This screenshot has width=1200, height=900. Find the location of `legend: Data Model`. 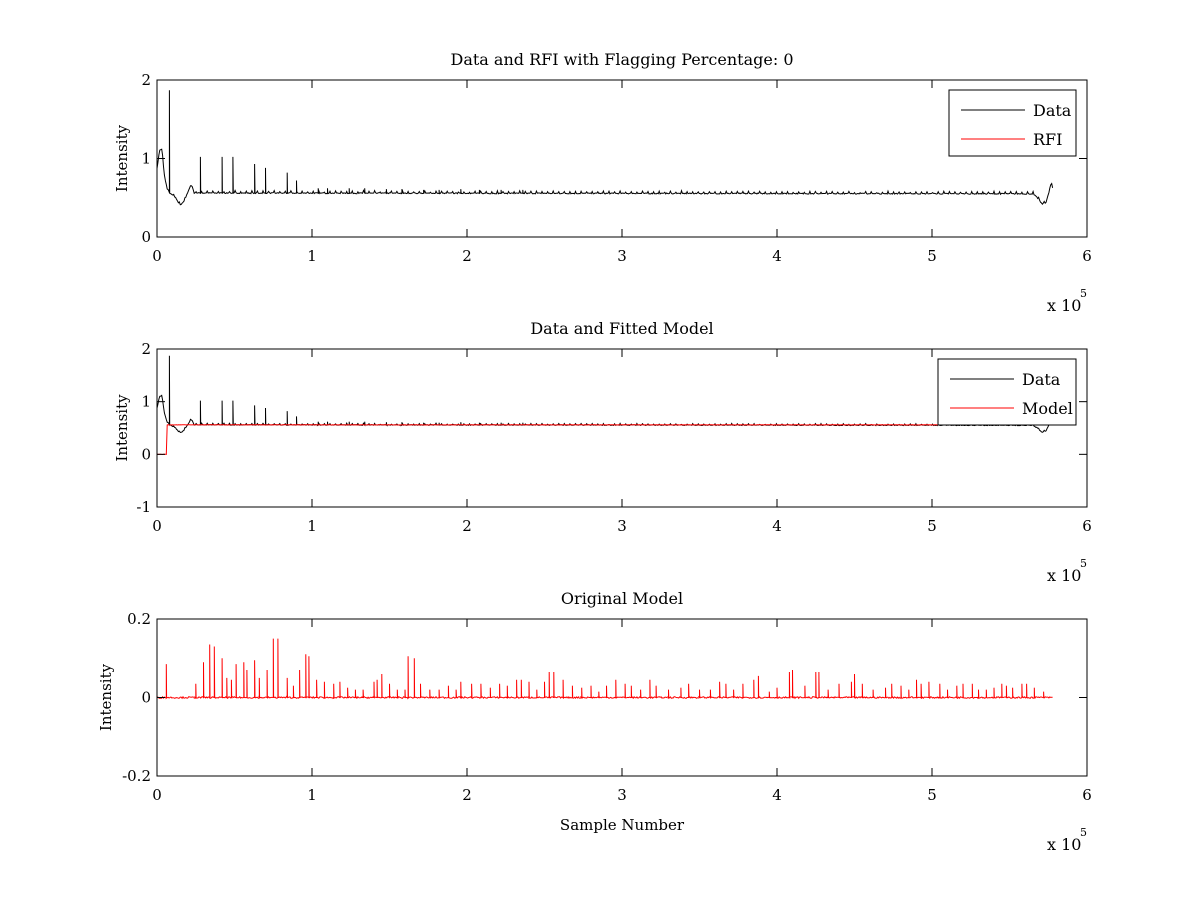

legend: Data Model is located at coordinates (1007, 392).